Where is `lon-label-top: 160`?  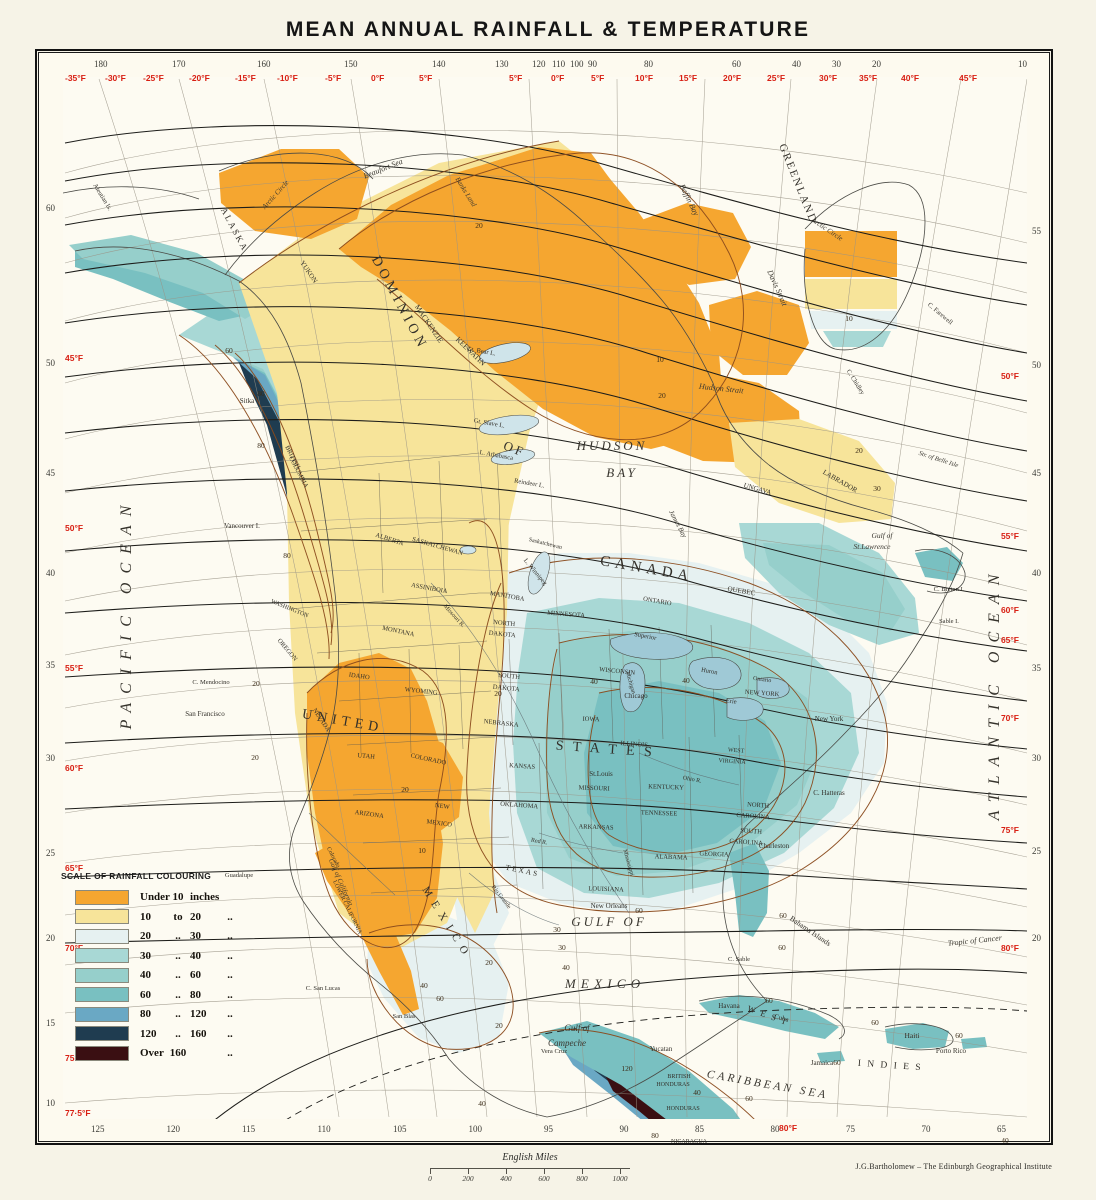
lon-label-top: 160 is located at coordinates (264, 64).